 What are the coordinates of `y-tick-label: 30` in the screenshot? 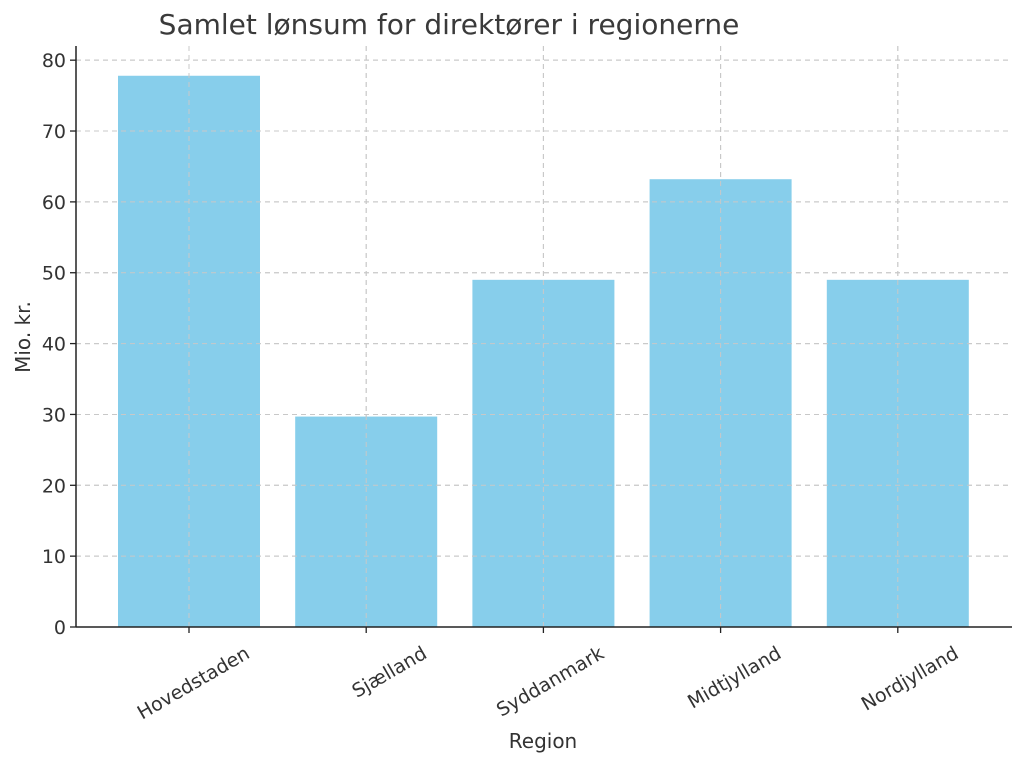 It's located at (54, 415).